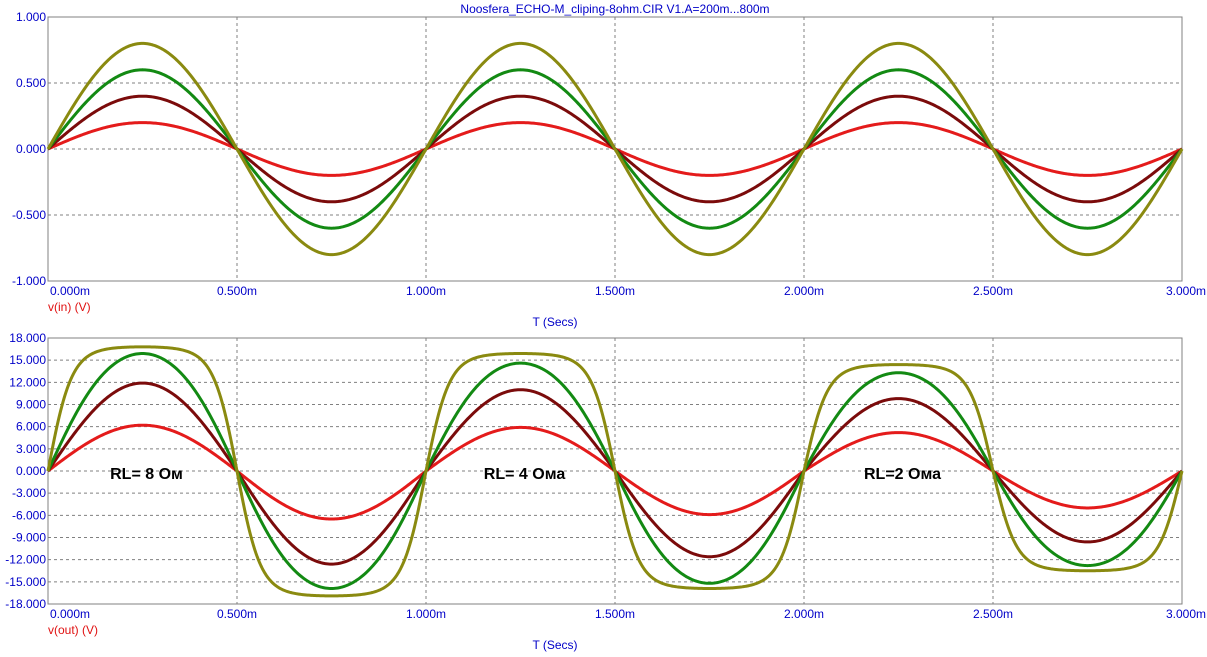  I want to click on load-annotation: RL= 8 Ом, so click(146, 474).